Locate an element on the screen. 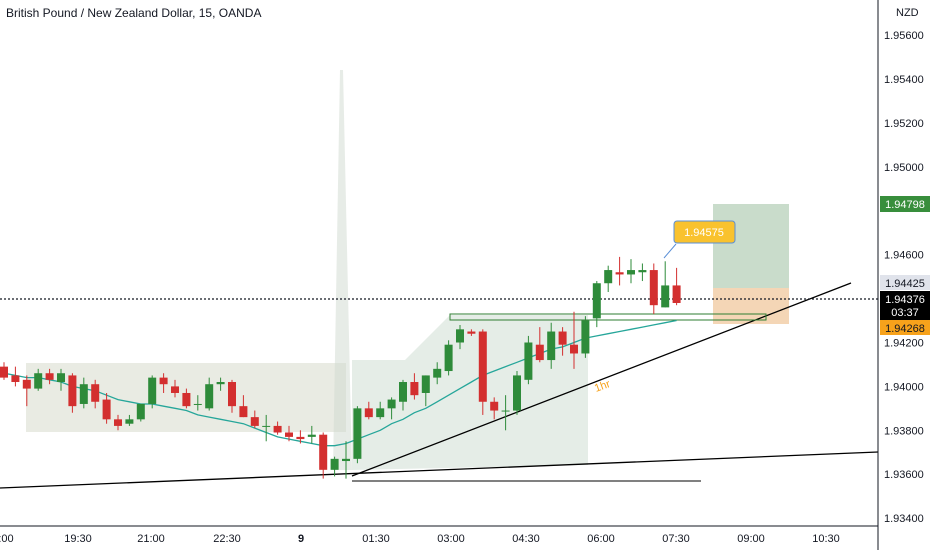 The height and width of the screenshot is (550, 932). stop-price-label: 1.94268 is located at coordinates (905, 327).